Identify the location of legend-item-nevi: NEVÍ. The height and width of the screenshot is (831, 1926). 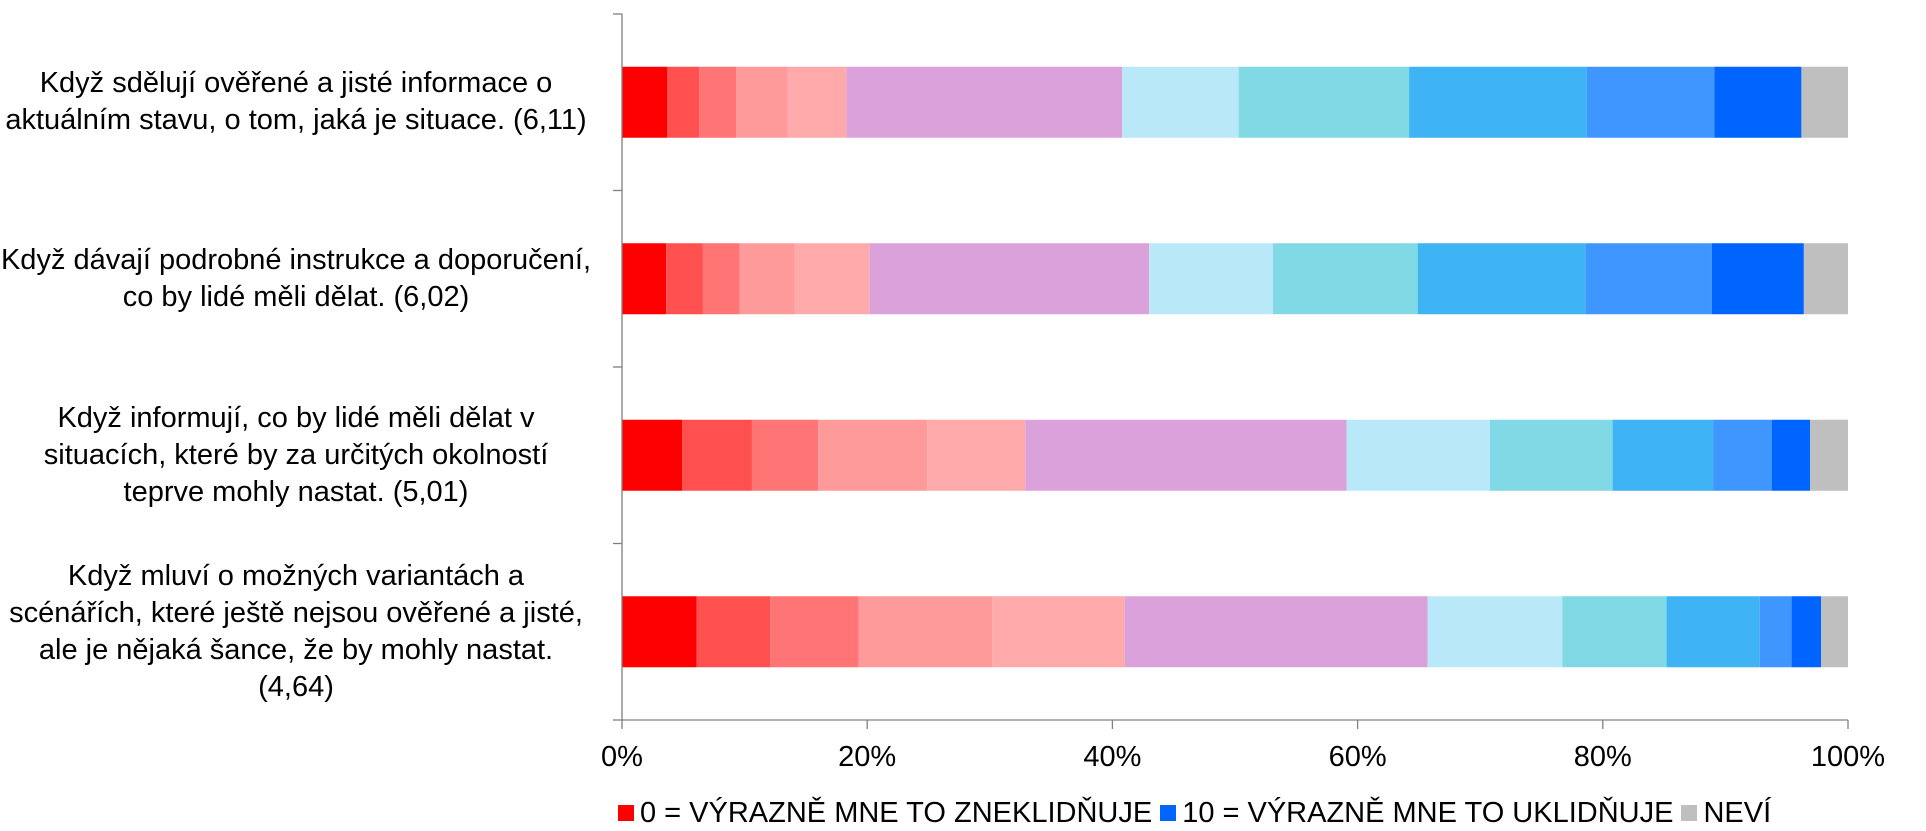
(1726, 813).